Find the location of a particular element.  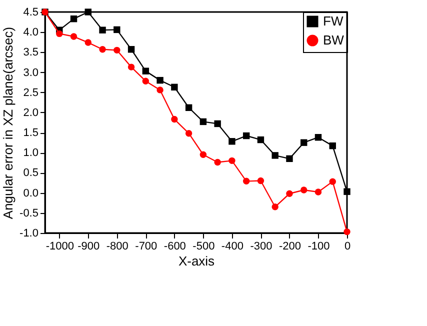

y-tick-label: 1.5 is located at coordinates (30, 133).